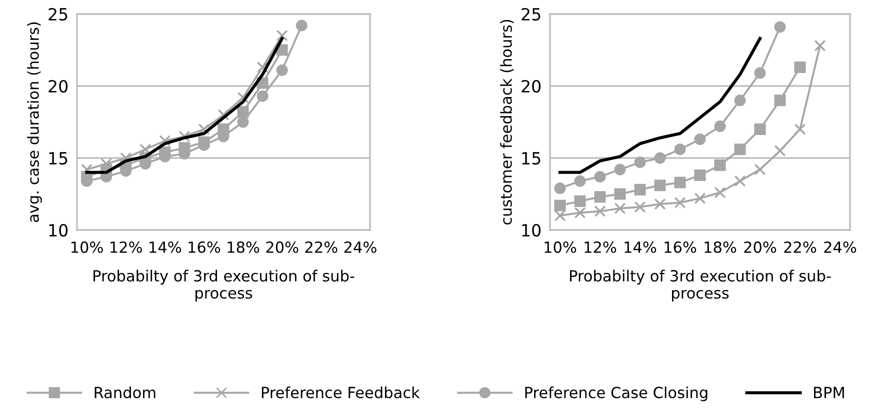  Describe the element at coordinates (507, 122) in the screenshot. I see `y-axis-title: customer feedback (hours)` at that location.